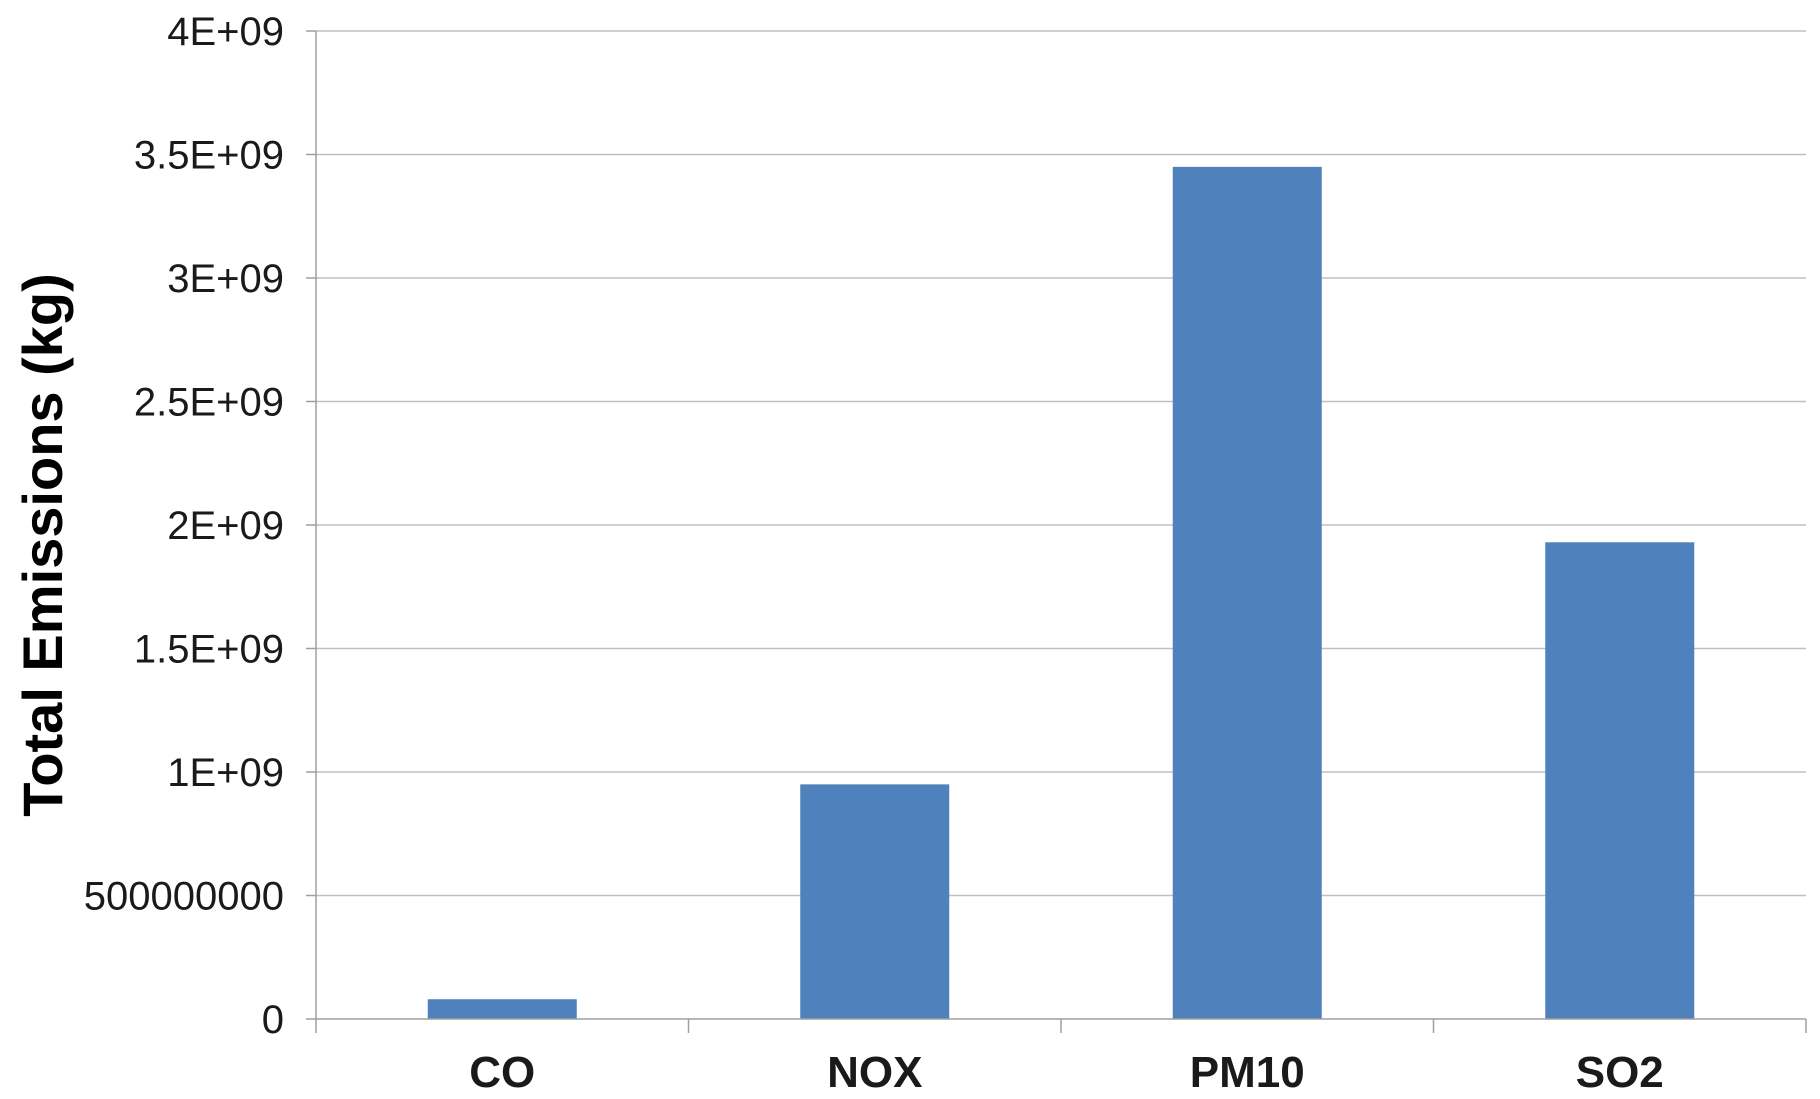 This screenshot has height=1099, width=1820. What do you see at coordinates (875, 901) in the screenshot?
I see `bar-nox` at bounding box center [875, 901].